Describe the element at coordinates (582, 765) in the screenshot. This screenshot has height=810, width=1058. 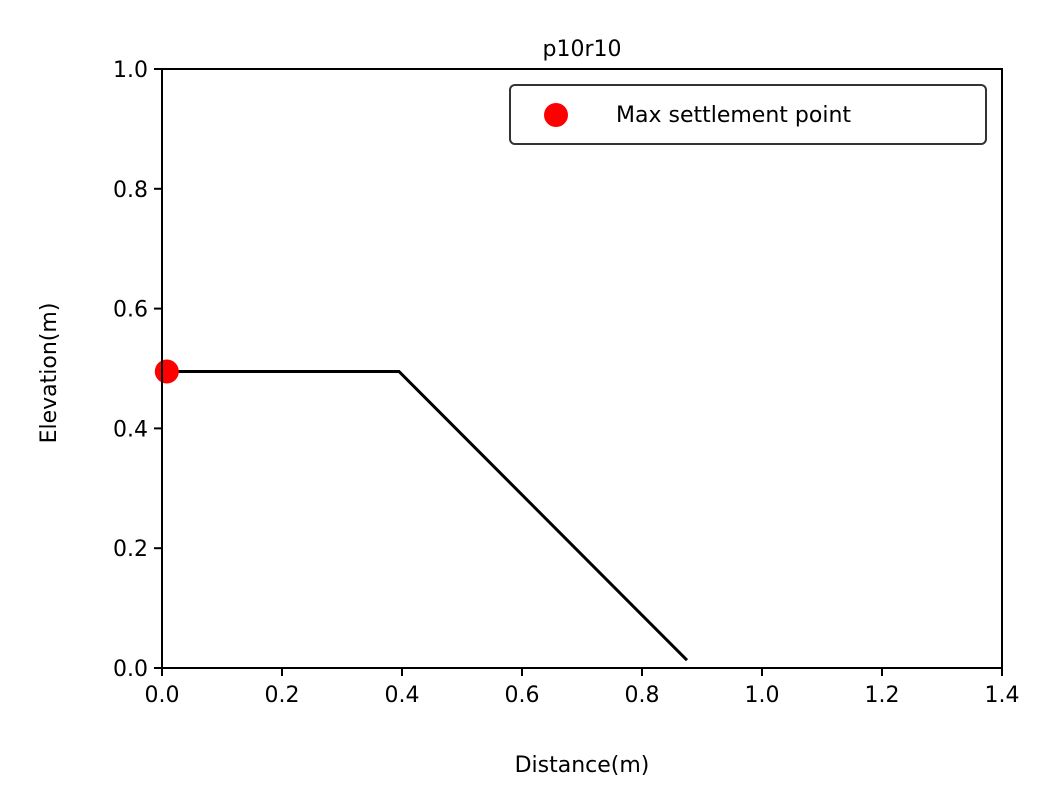
I see `x-axis-label: Distance(m)` at that location.